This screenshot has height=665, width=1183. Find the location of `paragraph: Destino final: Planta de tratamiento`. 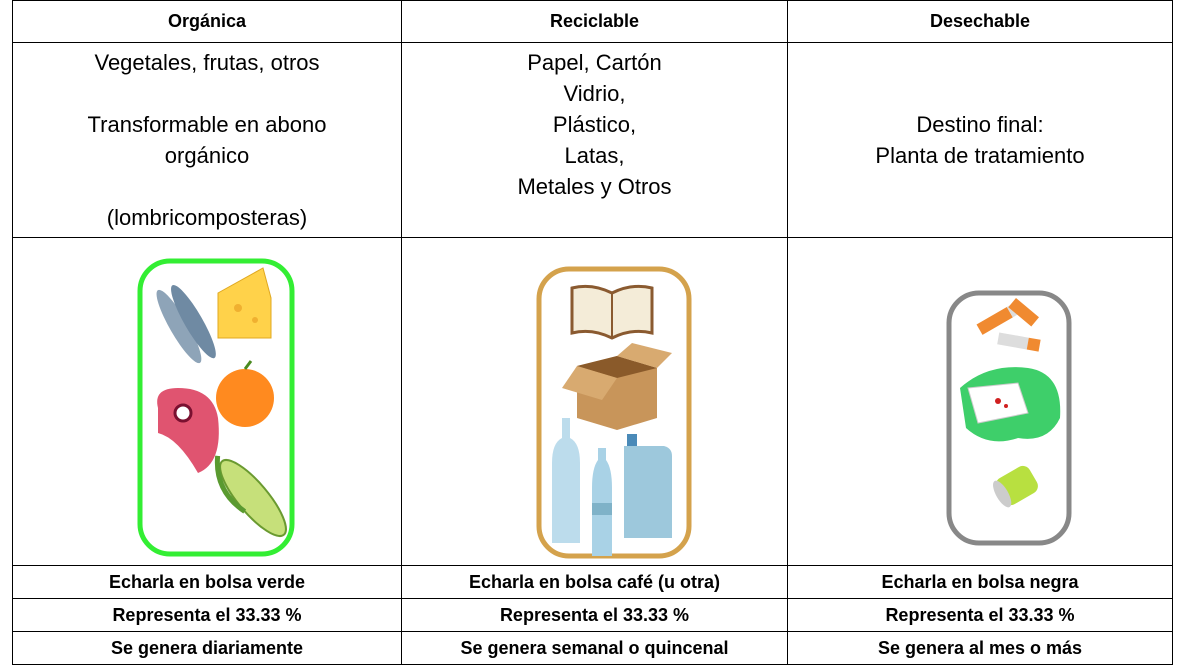

paragraph: Destino final: Planta de tratamiento is located at coordinates (980, 140).